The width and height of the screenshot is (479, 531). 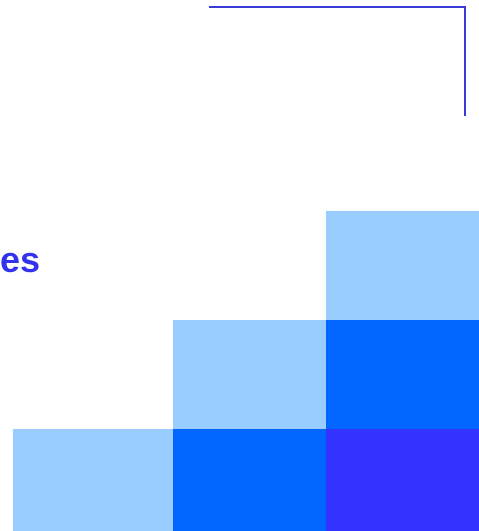 What do you see at coordinates (249, 374) in the screenshot?
I see `staircase-block-middle-center` at bounding box center [249, 374].